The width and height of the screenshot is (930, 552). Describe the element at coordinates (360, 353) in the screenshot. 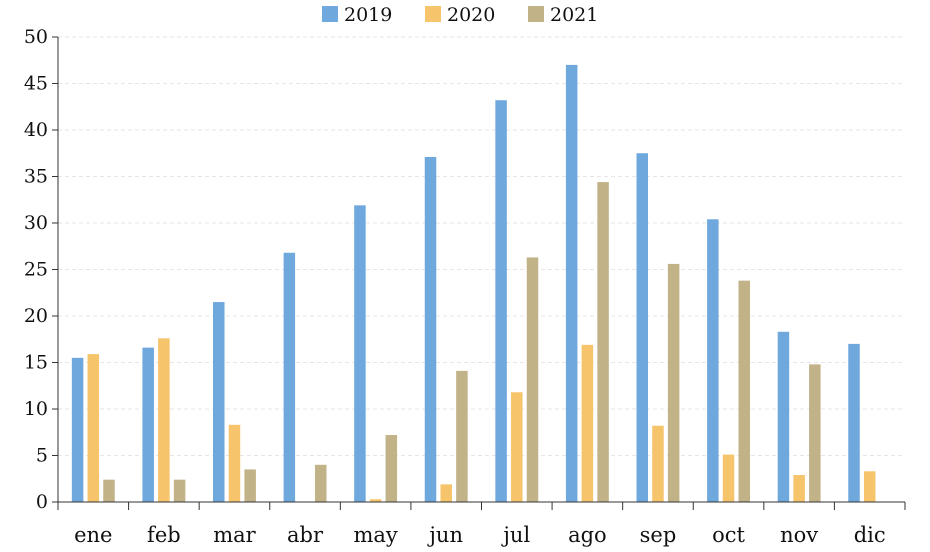

I see `bar-2019-may` at that location.